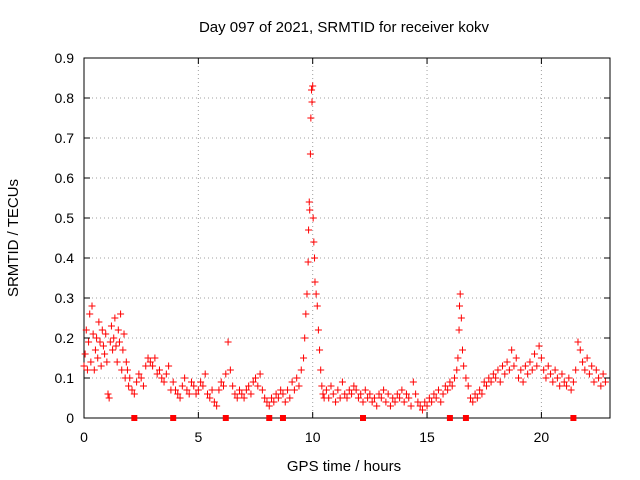  I want to click on x-tick-label: 5, so click(198, 437).